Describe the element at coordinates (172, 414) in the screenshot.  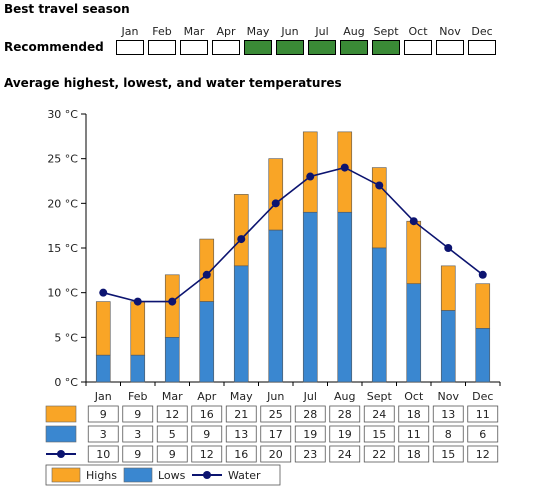
I see `highs-value: 12` at that location.